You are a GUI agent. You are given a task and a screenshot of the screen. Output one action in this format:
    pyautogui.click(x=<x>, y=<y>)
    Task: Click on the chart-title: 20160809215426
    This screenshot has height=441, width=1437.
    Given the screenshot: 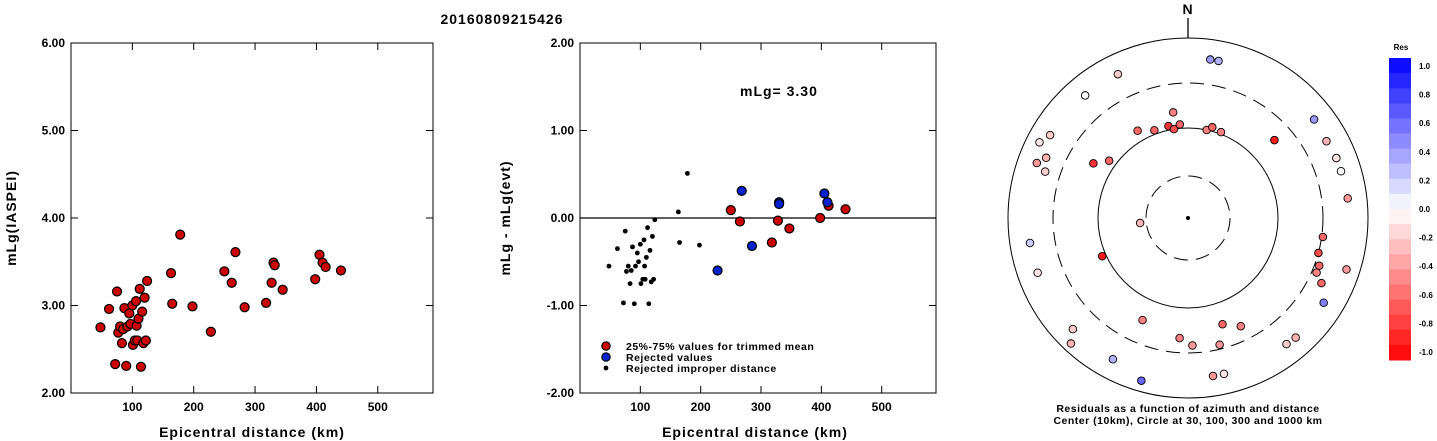 What is the action you would take?
    pyautogui.click(x=501, y=19)
    